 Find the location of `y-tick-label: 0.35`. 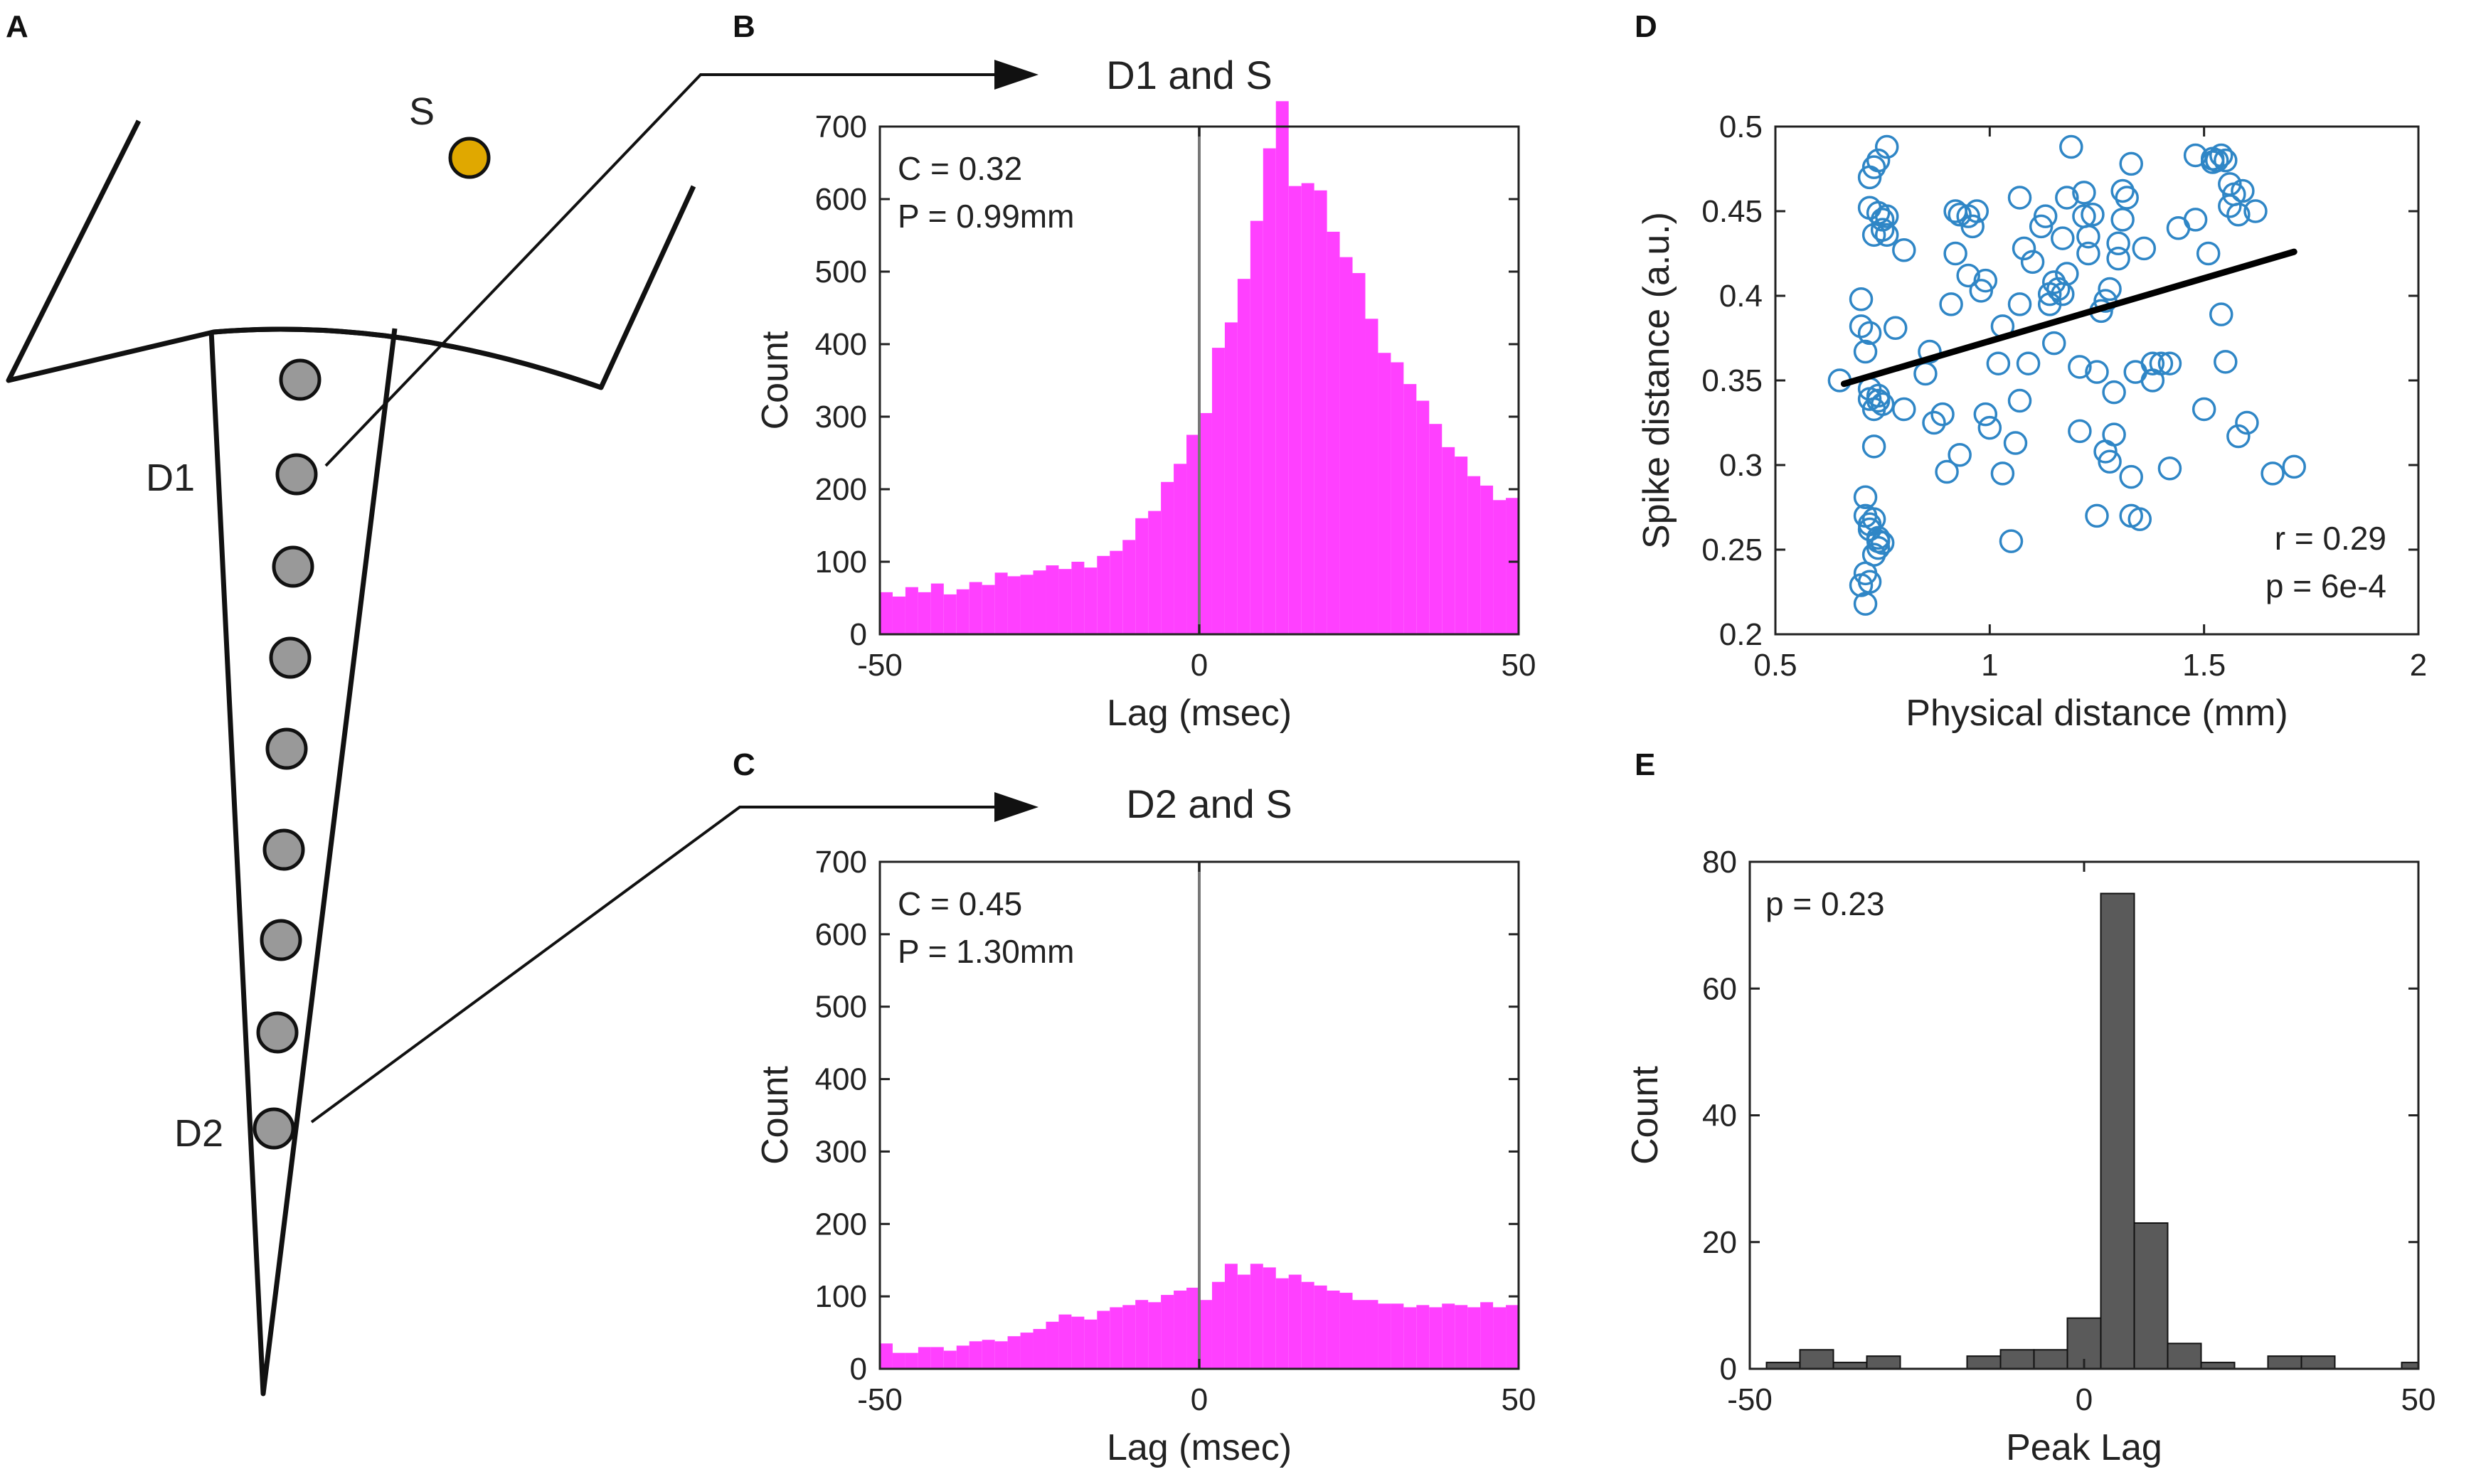

y-tick-label: 0.35 is located at coordinates (1732, 380).